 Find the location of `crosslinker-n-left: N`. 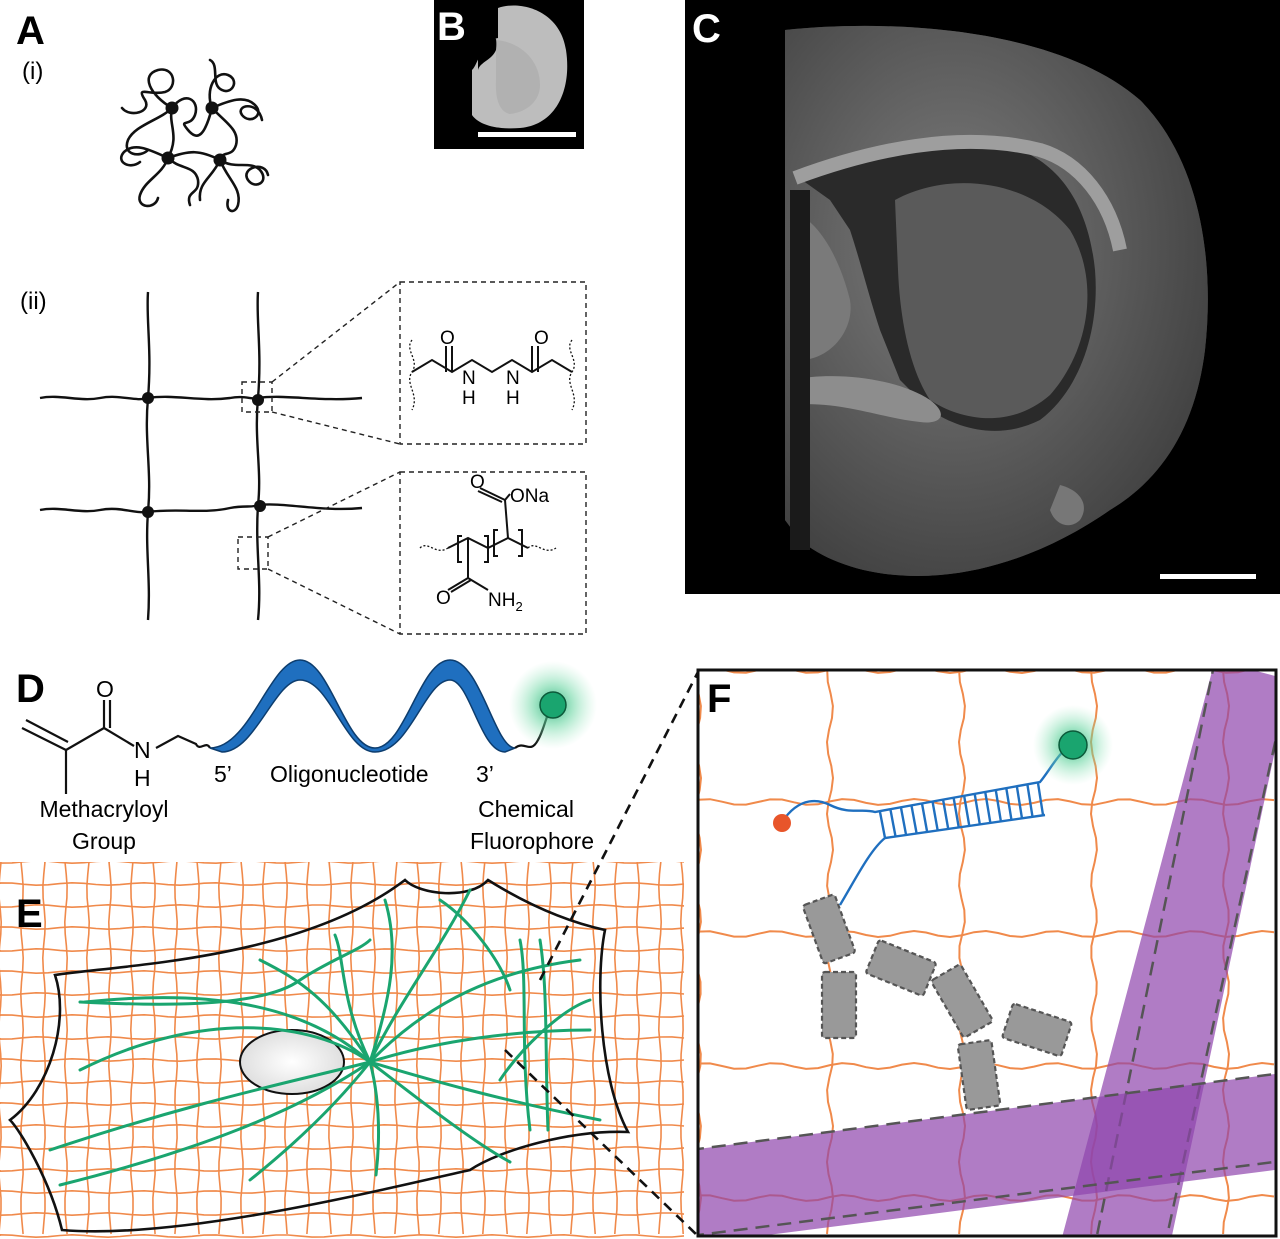

crosslinker-n-left: N is located at coordinates (469, 378).